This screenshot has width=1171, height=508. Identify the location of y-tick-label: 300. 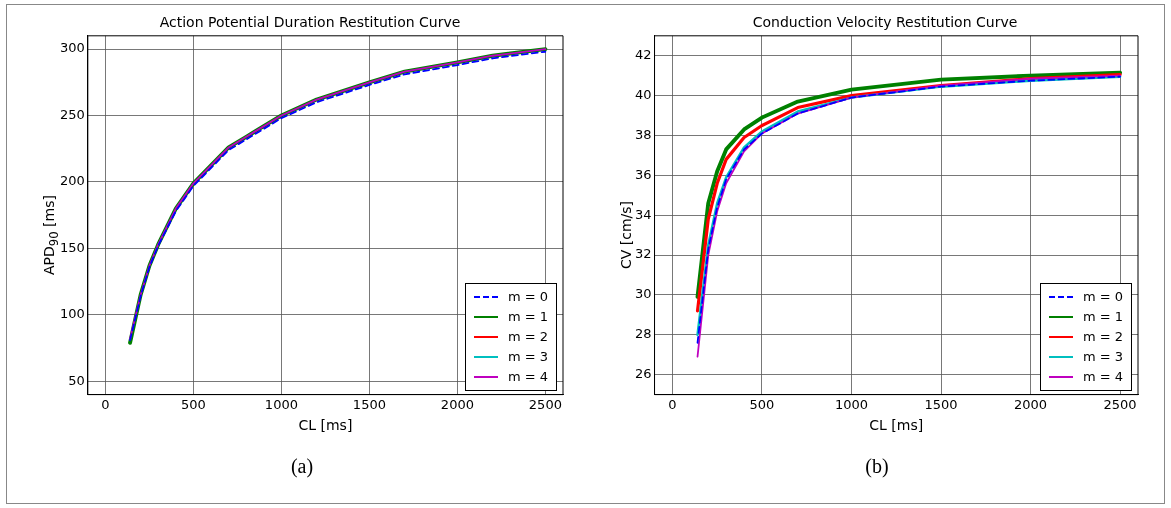
(72, 48).